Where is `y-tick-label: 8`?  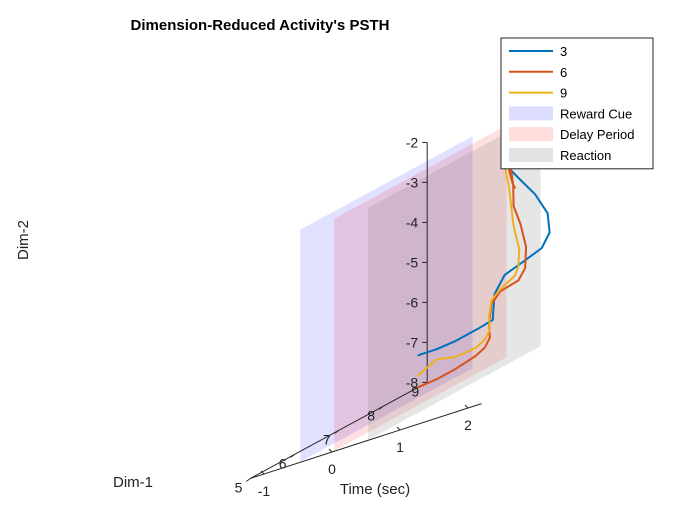
y-tick-label: 8 is located at coordinates (371, 415).